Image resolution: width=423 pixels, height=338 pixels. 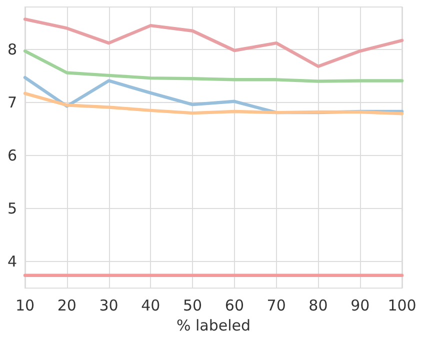 What do you see at coordinates (12, 49) in the screenshot?
I see `y-tick-label: 8` at bounding box center [12, 49].